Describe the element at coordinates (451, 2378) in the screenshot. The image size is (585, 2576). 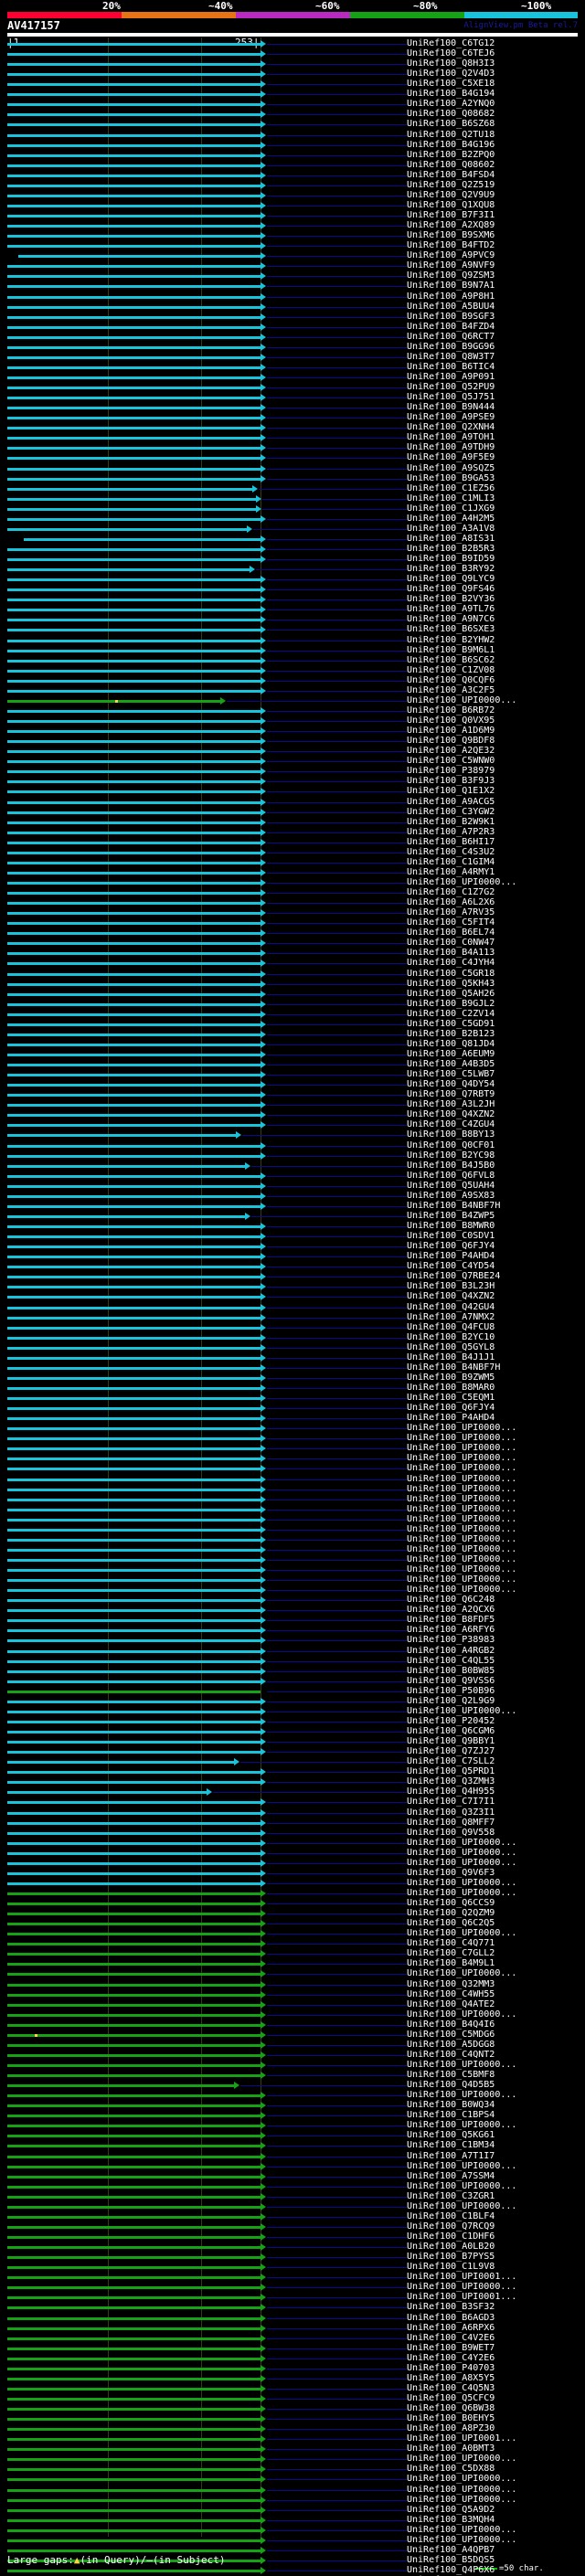
I see `hit-label: UniRef100_A8X5Y5` at that location.